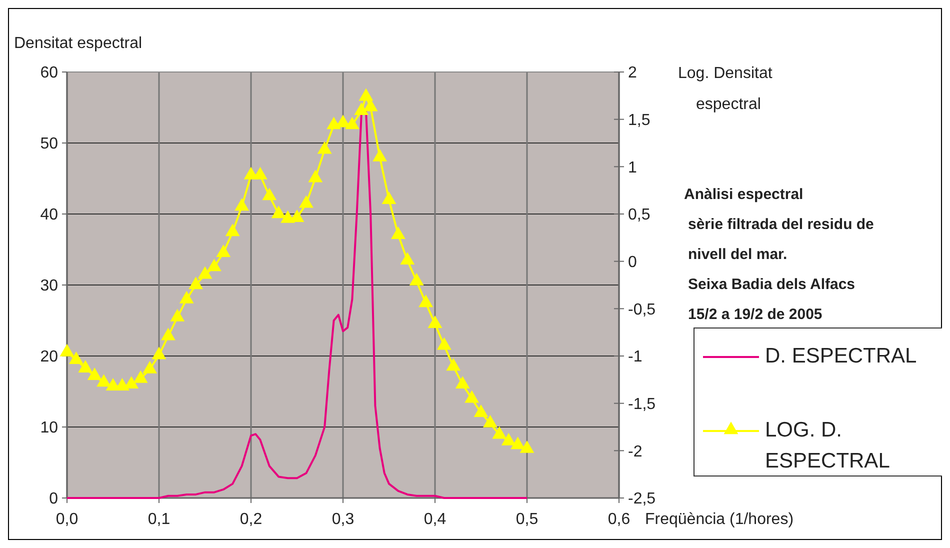  Describe the element at coordinates (49, 215) in the screenshot. I see `y-tick-label: 40` at that location.